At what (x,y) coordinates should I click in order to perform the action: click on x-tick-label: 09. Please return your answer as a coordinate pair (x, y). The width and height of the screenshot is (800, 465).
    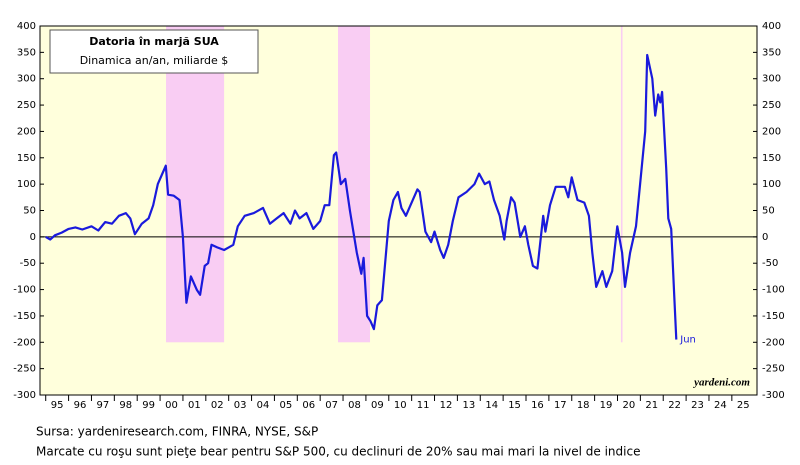
    Looking at the image, I should click on (377, 405).